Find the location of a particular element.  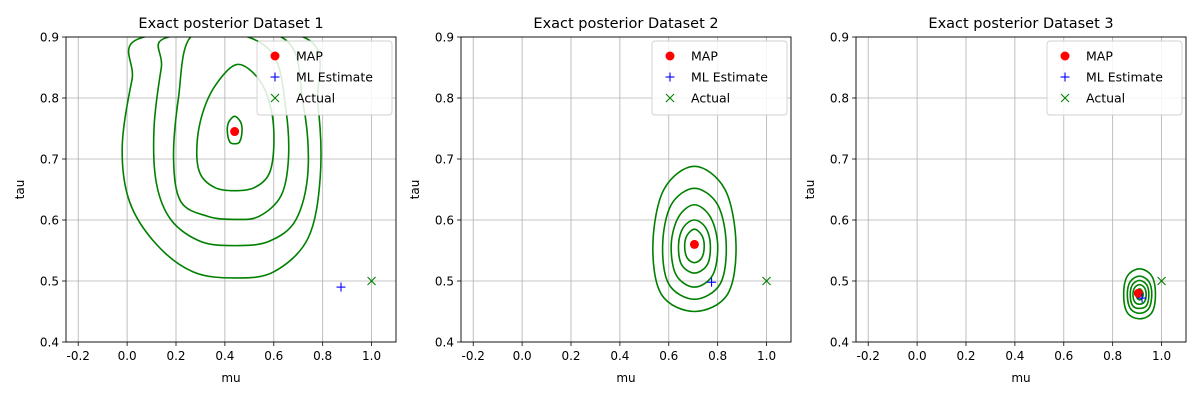

posterior-contours is located at coordinates (694, 239).